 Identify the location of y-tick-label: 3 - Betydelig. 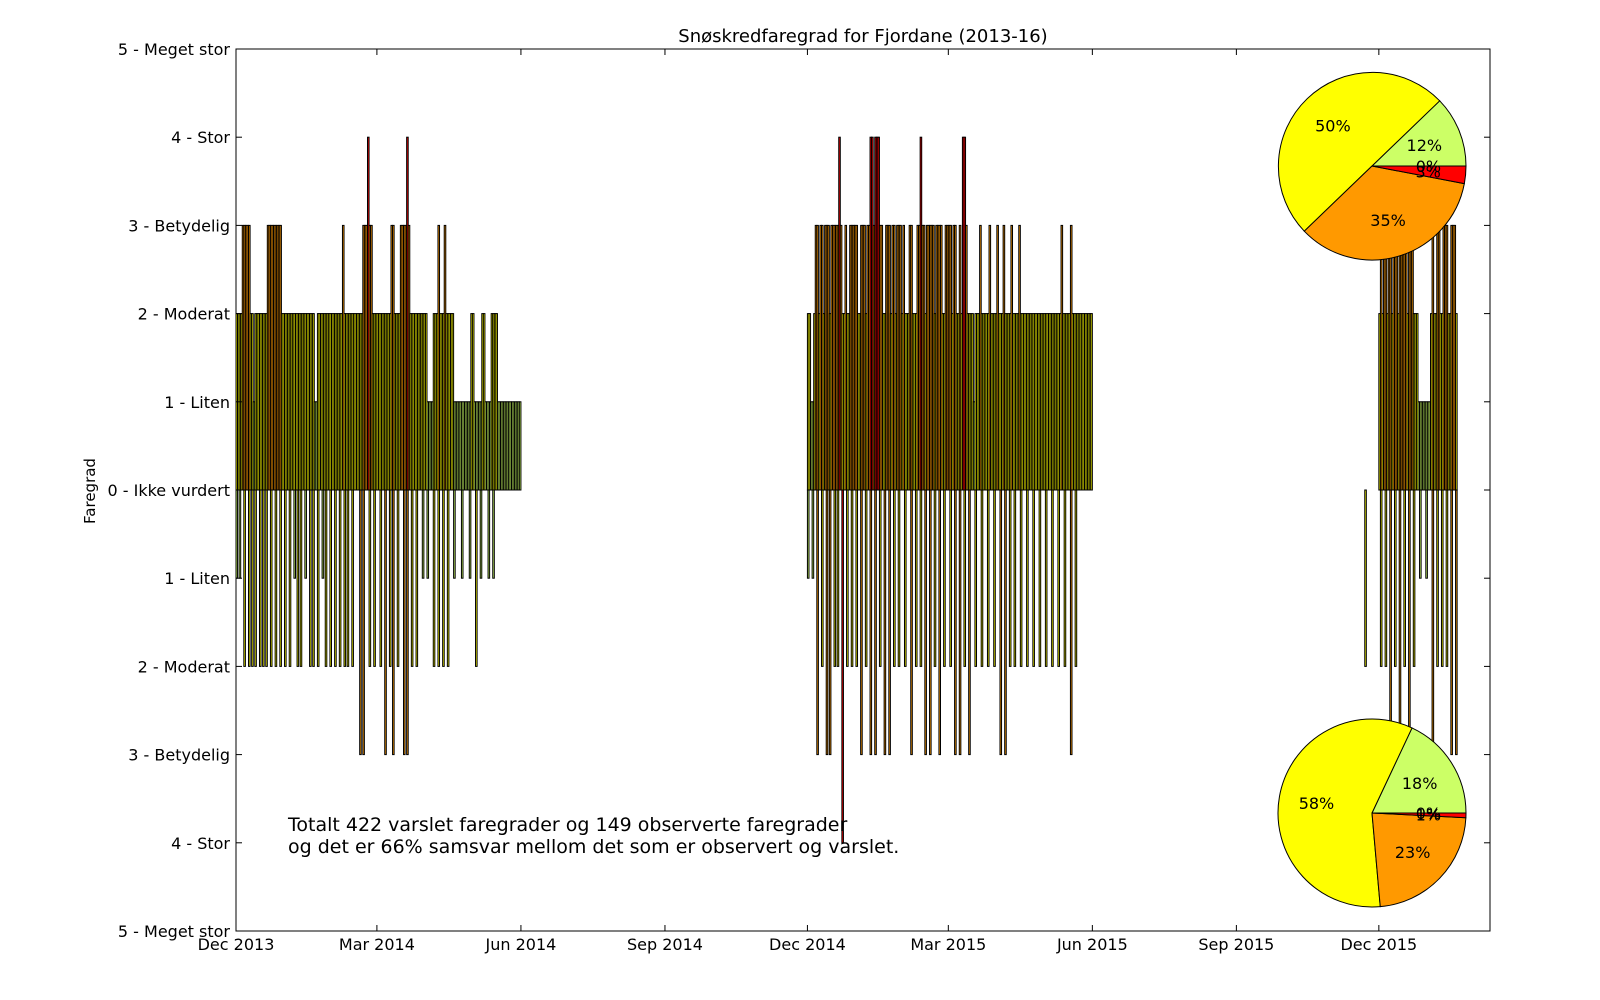
(179, 755).